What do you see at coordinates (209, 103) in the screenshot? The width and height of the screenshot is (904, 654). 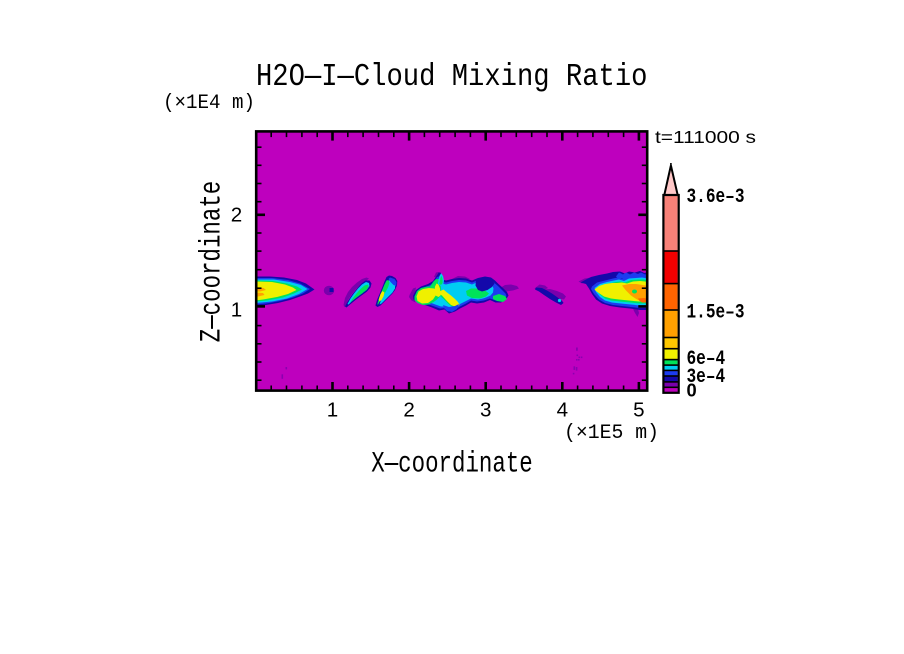 I see `svg-text: (×1E4 m)` at bounding box center [209, 103].